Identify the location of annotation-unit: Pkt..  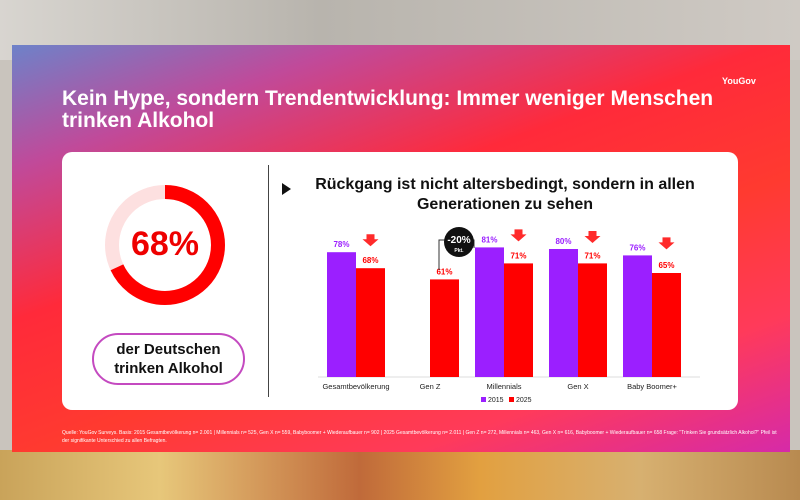
(459, 251).